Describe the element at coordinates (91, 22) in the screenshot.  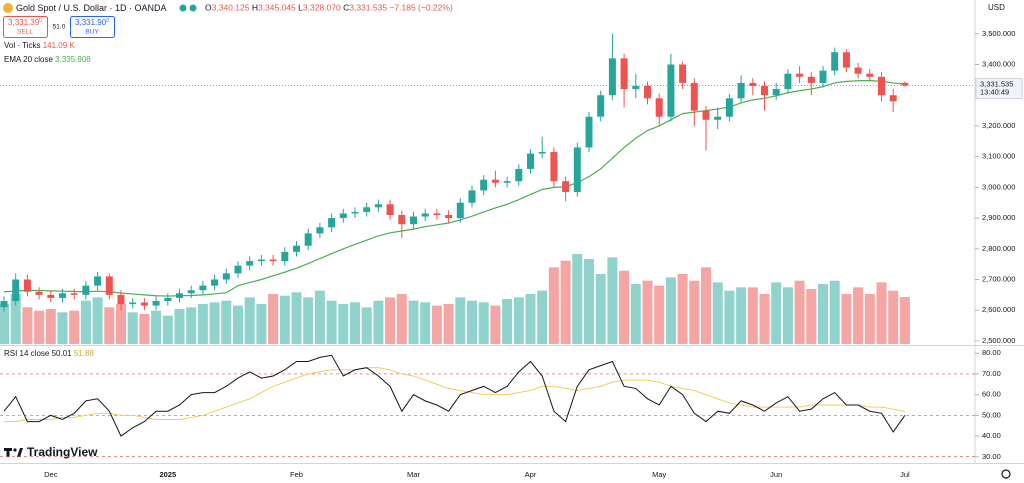
I see `buy-price-main: 3,331.90` at that location.